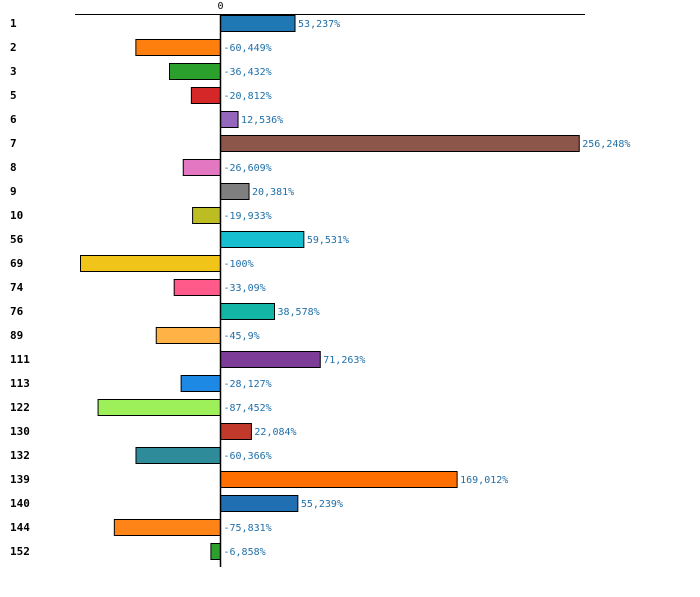 This screenshot has width=700, height=597. Describe the element at coordinates (13, 47) in the screenshot. I see `category-label: 2` at that location.